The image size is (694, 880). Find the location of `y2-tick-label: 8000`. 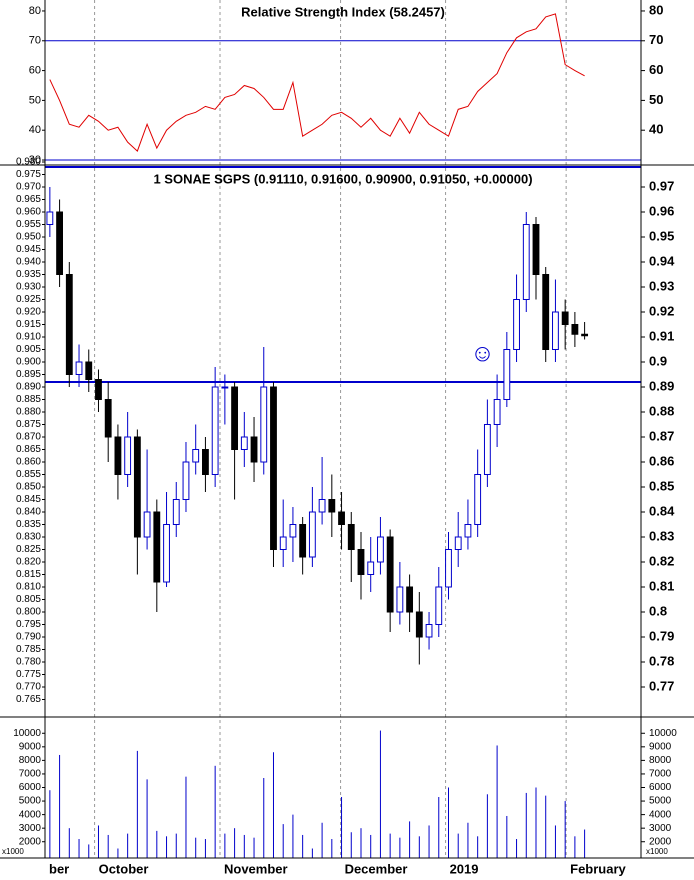

y2-tick-label: 8000 is located at coordinates (660, 760).